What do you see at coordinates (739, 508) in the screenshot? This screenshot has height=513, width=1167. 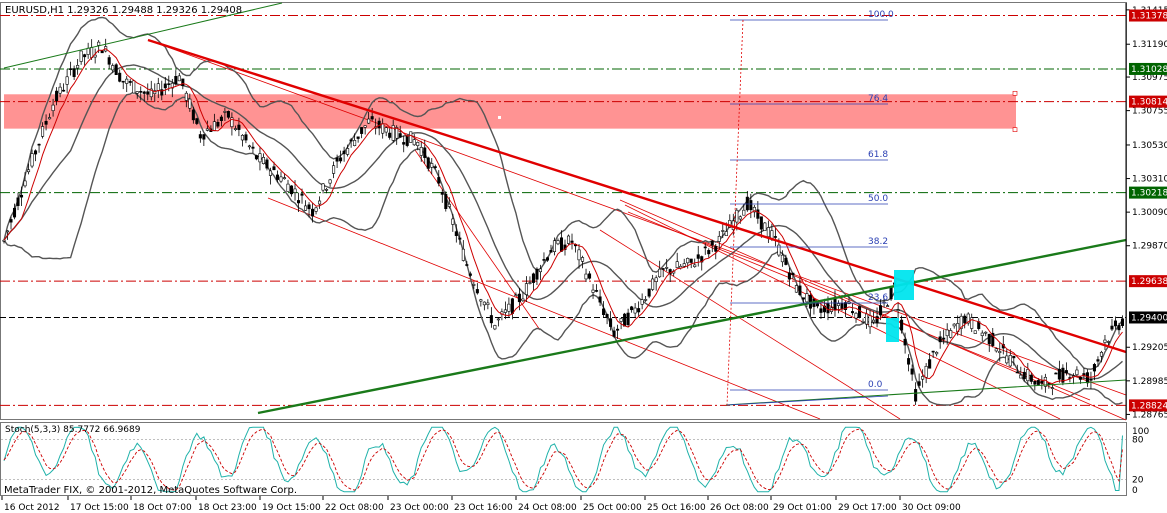 I see `time-tick-label: 26 Oct 08:00` at bounding box center [739, 508].